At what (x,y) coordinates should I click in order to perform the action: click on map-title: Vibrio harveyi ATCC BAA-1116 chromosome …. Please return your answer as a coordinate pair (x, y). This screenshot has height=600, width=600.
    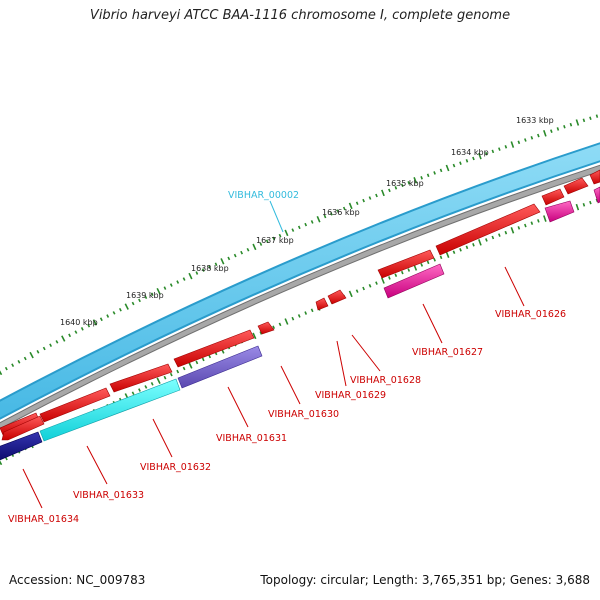
    Looking at the image, I should click on (300, 15).